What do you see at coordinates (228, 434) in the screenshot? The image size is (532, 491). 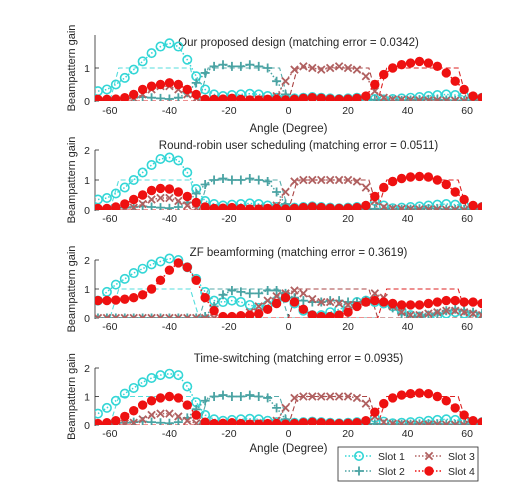 I see `x-tick-label: -20` at bounding box center [228, 434].